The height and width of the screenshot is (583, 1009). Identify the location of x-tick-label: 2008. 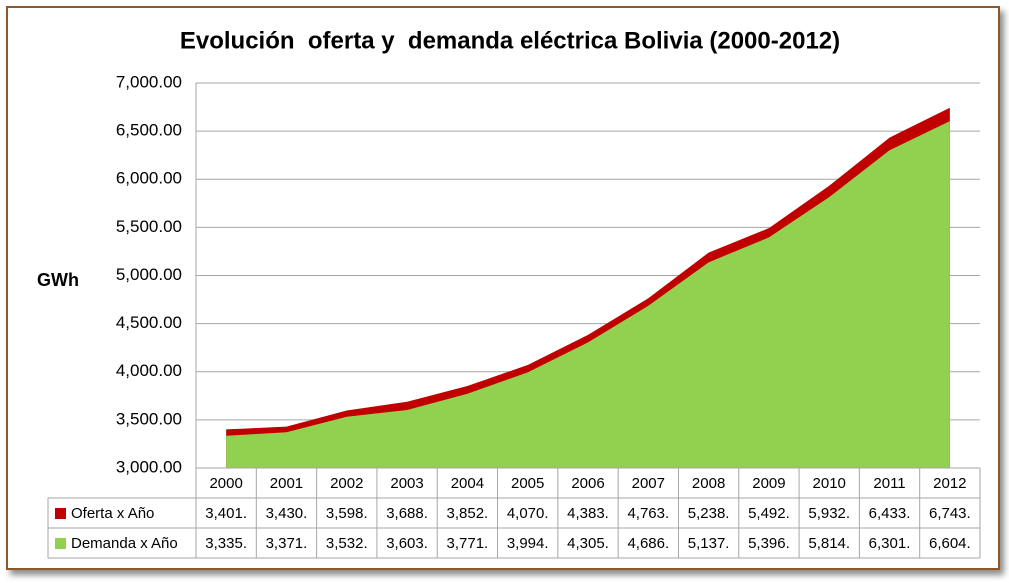
(708, 483).